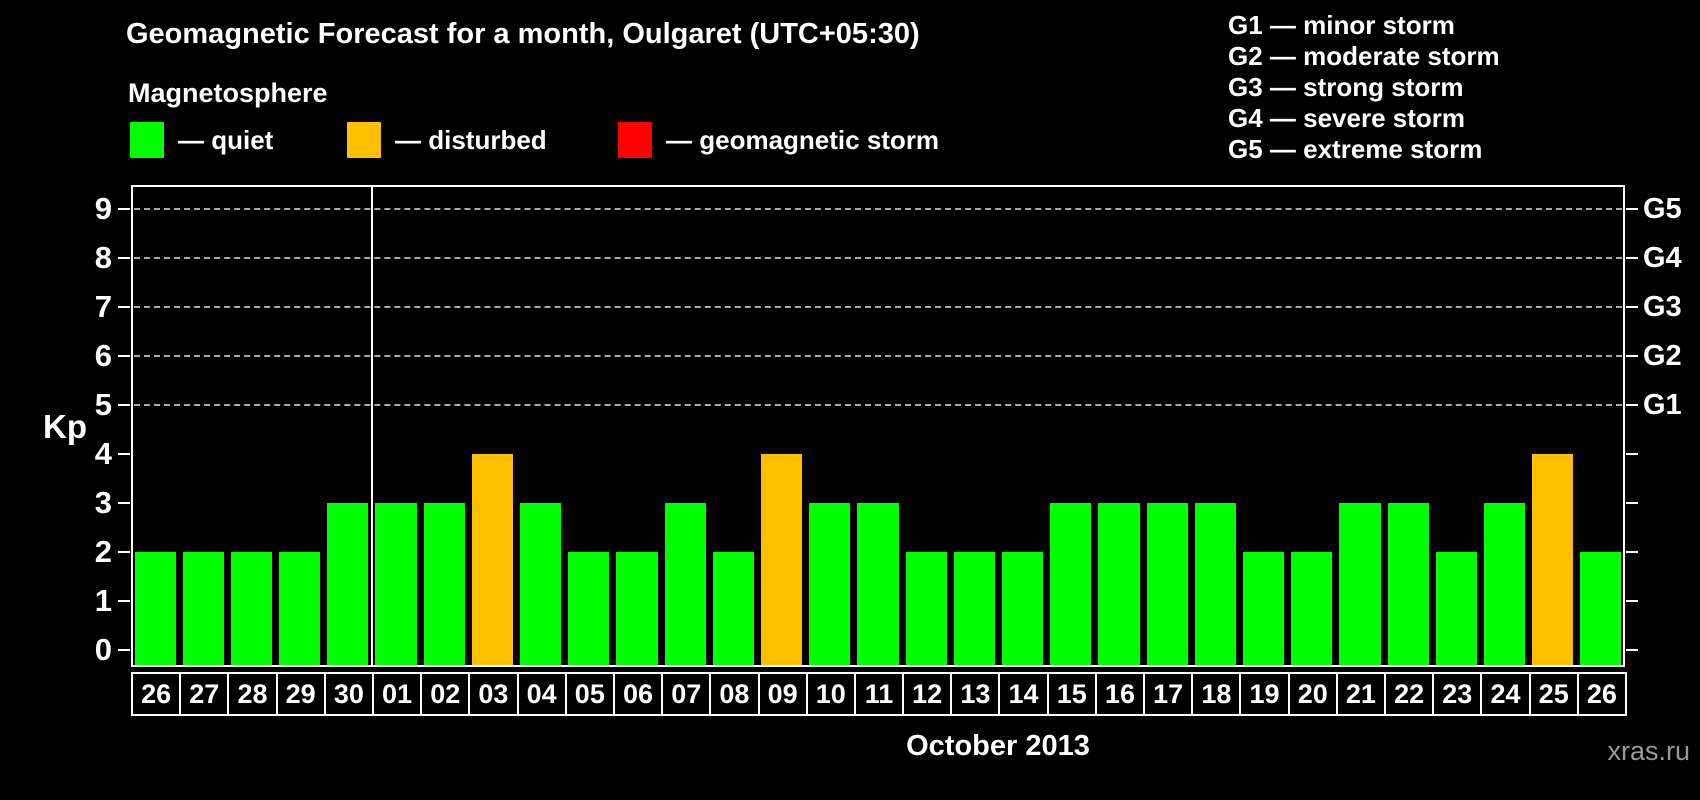  I want to click on g-scale-entry: G2 — moderate storm, so click(1364, 56).